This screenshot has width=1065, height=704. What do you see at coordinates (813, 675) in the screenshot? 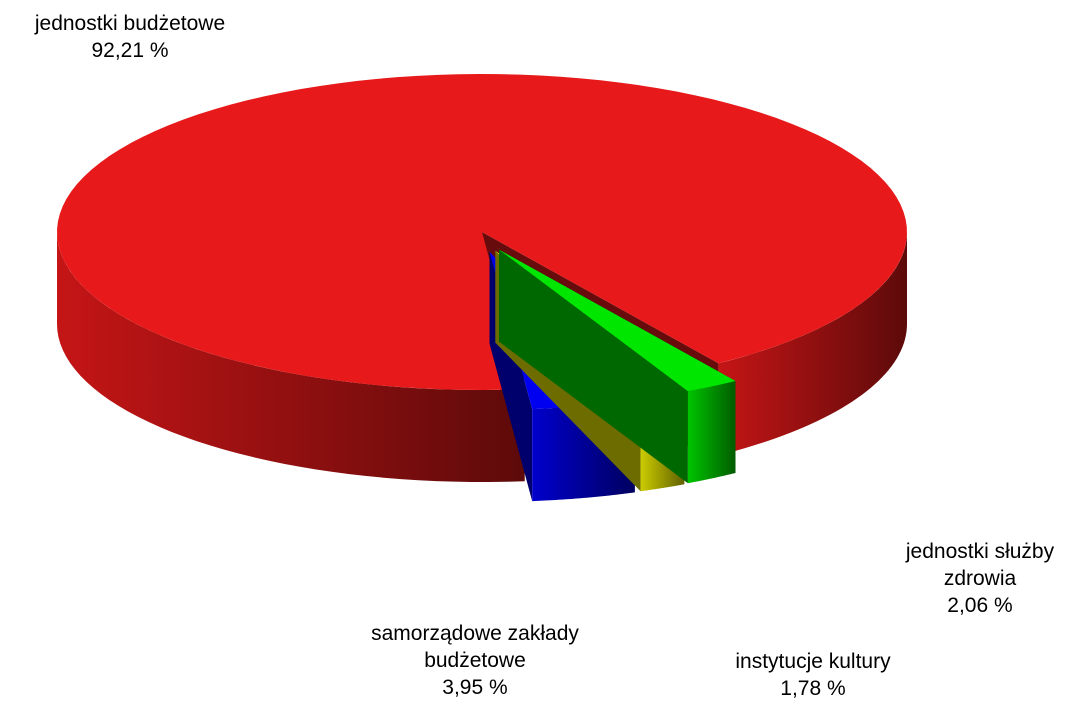
I see `slice-label: instytucje kultury 1,78 %` at bounding box center [813, 675].